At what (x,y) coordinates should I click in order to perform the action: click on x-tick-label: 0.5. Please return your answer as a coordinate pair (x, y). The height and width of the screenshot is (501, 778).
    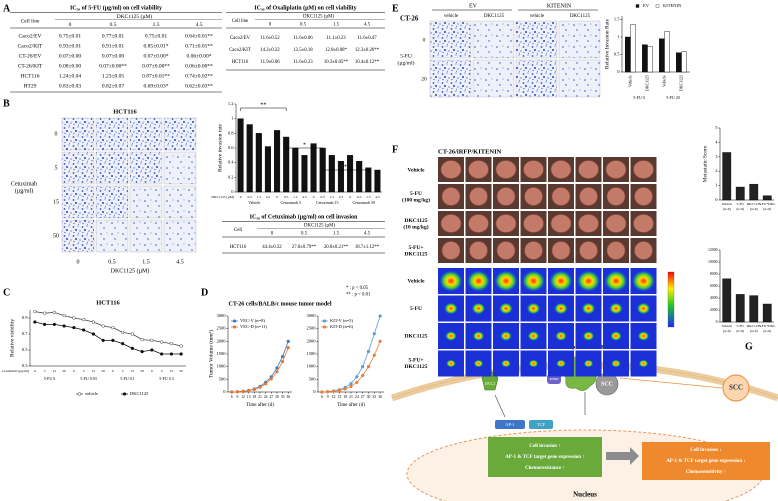
    Looking at the image, I should click on (323, 197).